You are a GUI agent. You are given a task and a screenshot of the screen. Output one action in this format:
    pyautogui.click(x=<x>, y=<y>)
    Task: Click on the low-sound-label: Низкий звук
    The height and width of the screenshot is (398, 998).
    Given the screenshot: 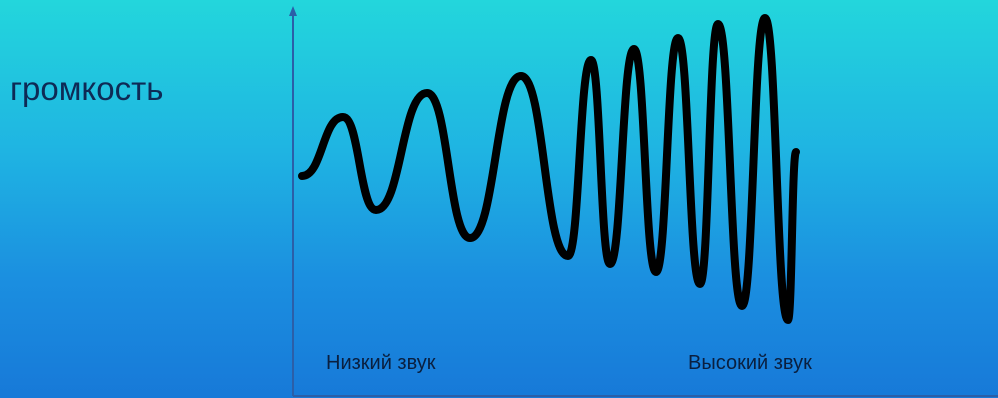 What is the action you would take?
    pyautogui.click(x=381, y=363)
    